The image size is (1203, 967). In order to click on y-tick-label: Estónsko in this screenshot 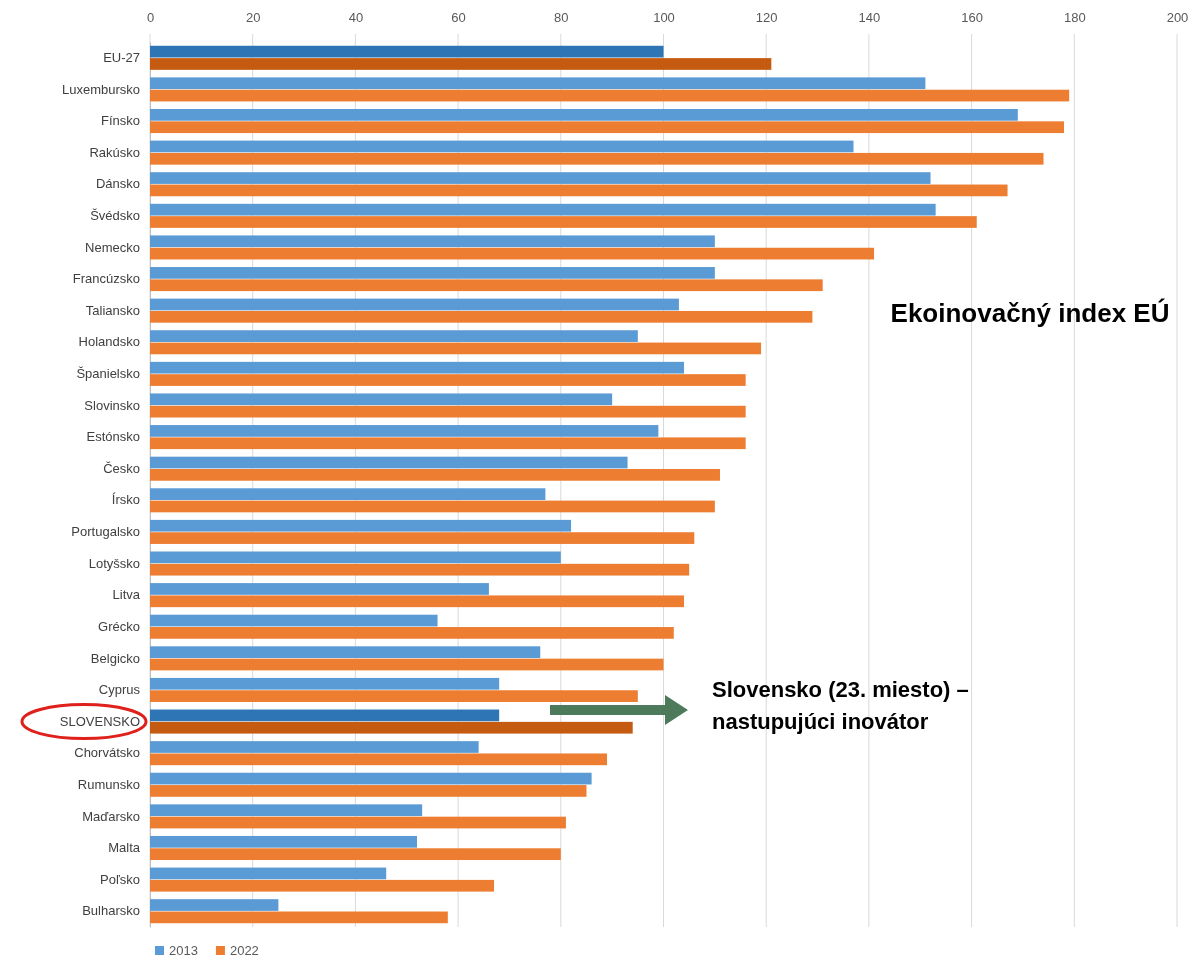, I will do `click(113, 437)`.